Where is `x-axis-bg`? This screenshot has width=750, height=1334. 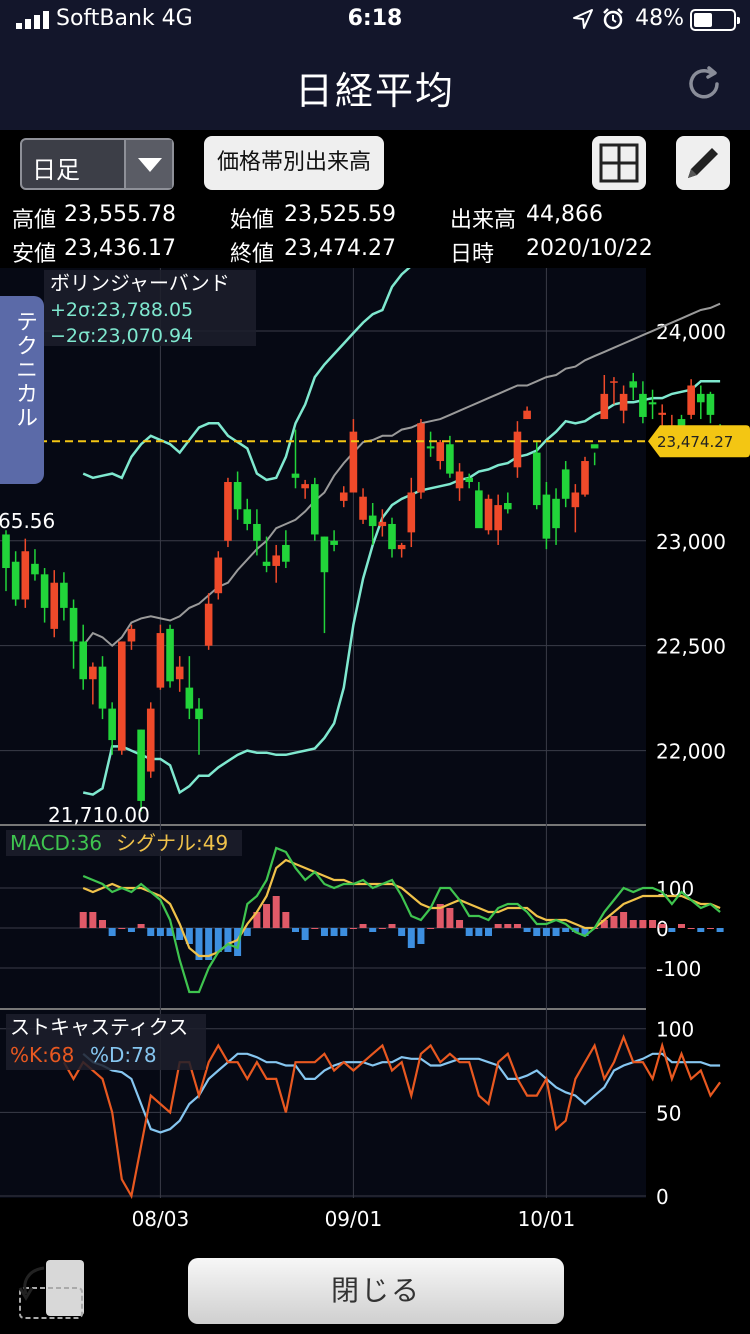 x-axis-bg is located at coordinates (375, 1223).